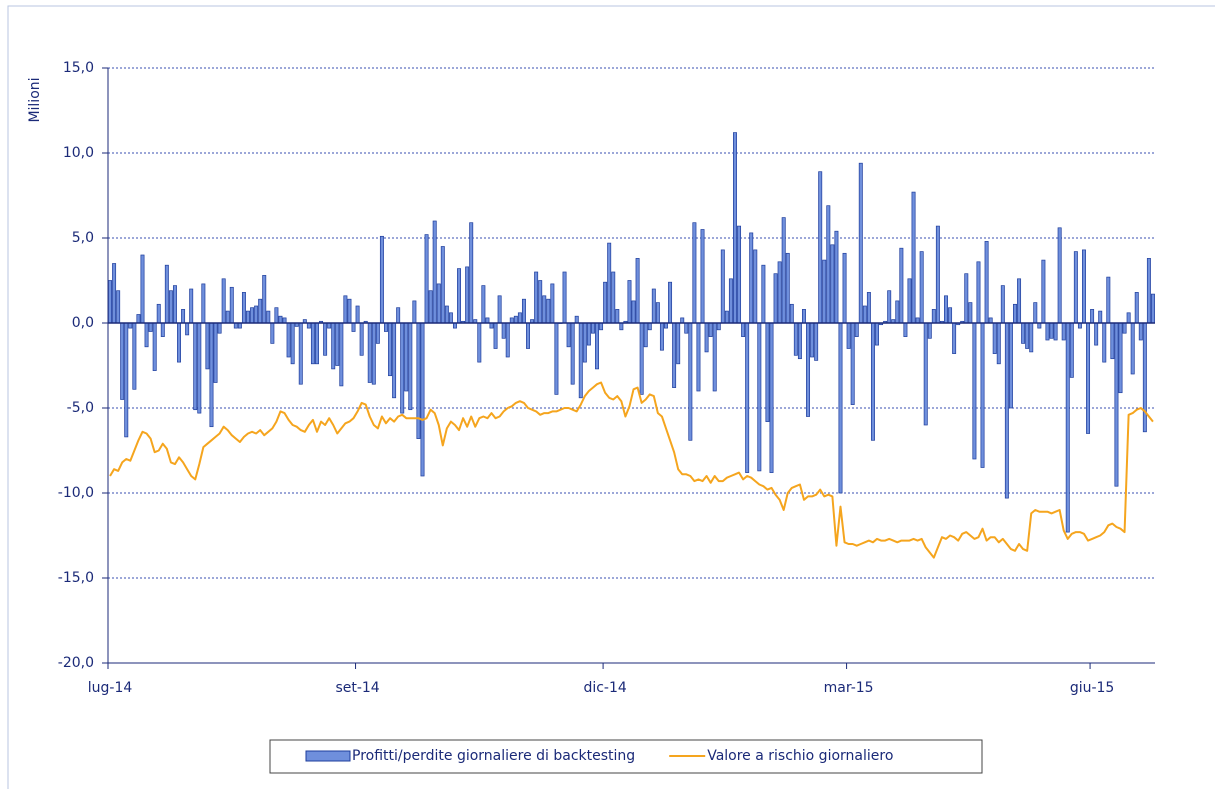 The width and height of the screenshot is (1215, 789). What do you see at coordinates (328, 756) in the screenshot?
I see `legend-swatch` at bounding box center [328, 756].